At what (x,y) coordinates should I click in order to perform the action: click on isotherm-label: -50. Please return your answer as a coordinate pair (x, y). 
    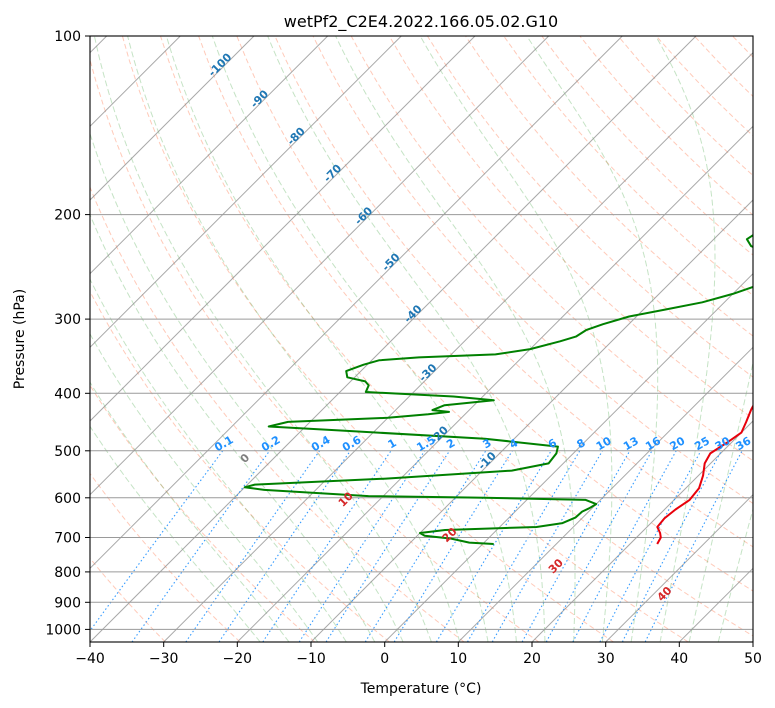
    Looking at the image, I should click on (390, 261).